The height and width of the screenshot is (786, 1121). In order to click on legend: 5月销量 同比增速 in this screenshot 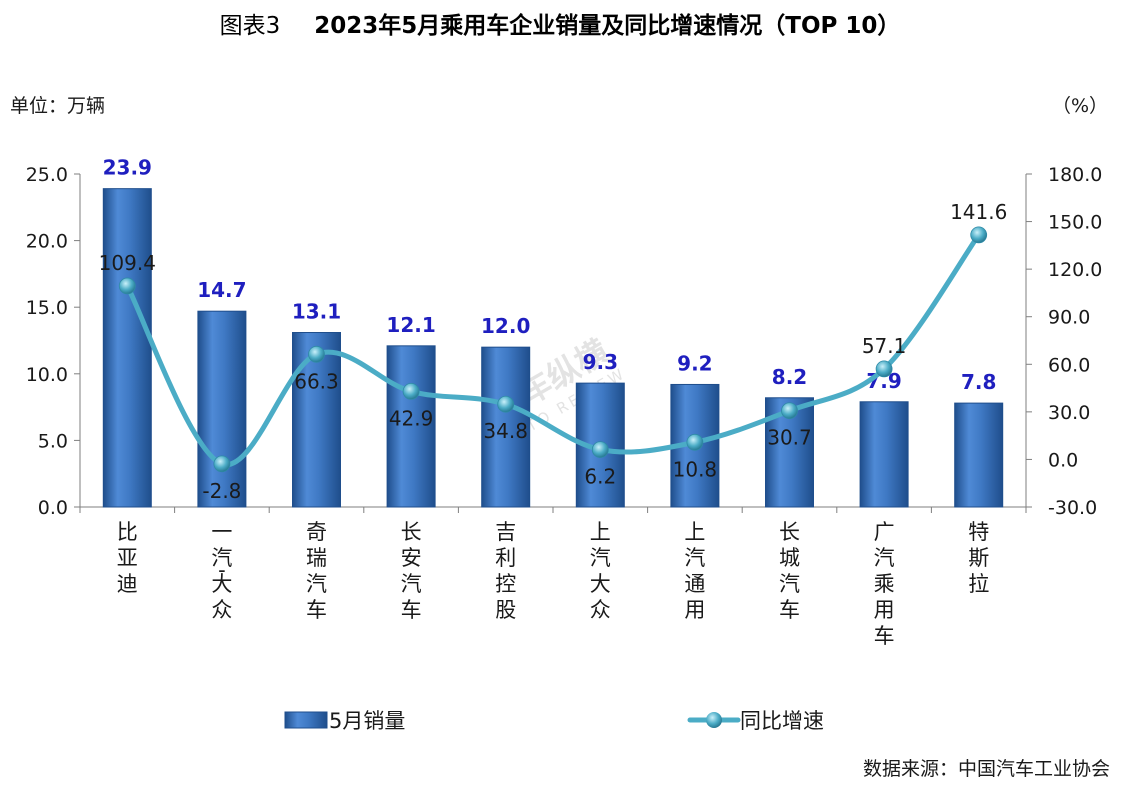, I will do `click(554, 721)`.